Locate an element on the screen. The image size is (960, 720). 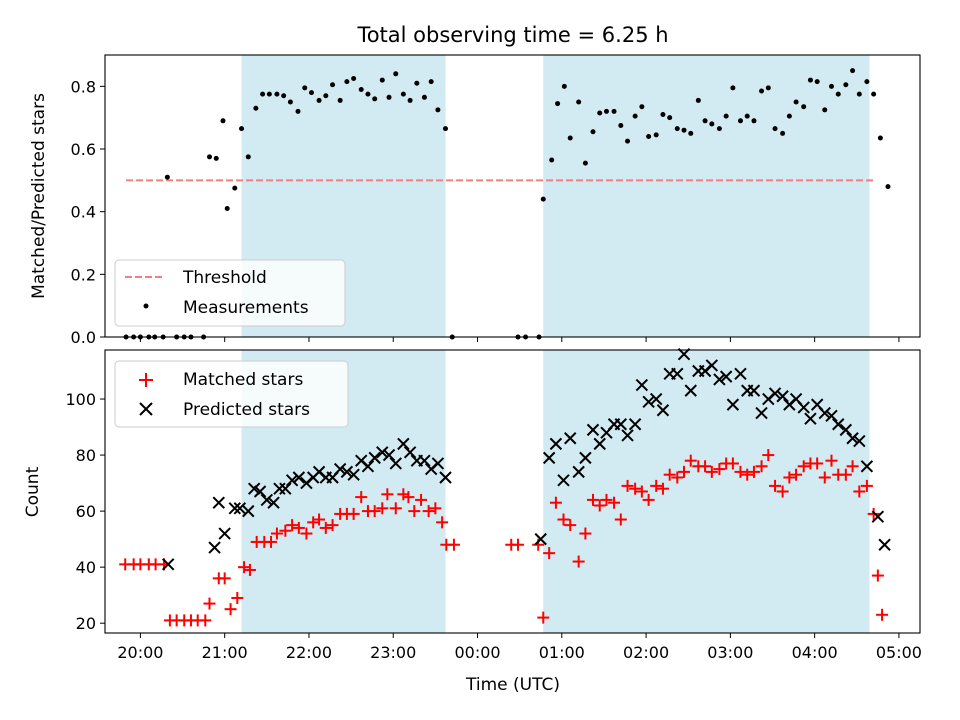
bottom-legend: Matched stars Predicted stars is located at coordinates (231, 394).